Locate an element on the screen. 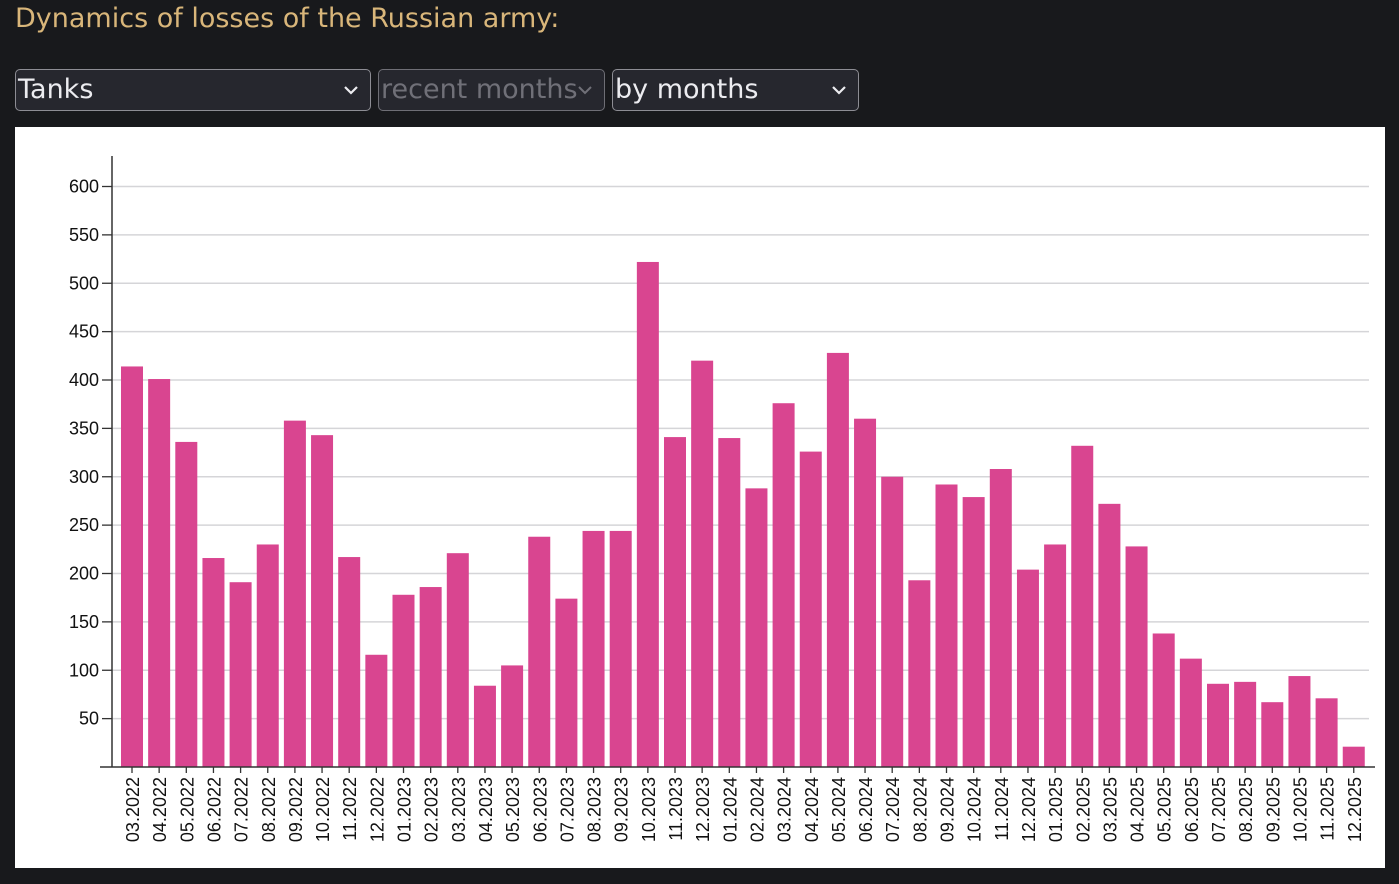  y-tick-label: 100 is located at coordinates (84, 670).